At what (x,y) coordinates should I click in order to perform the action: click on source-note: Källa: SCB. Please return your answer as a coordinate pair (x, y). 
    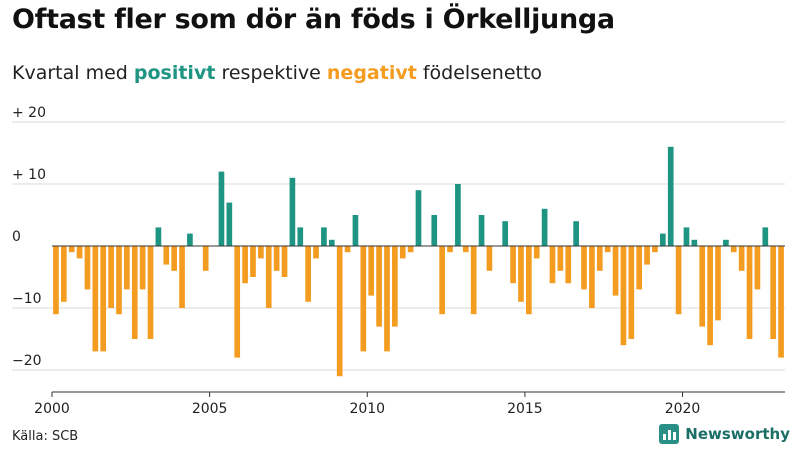
    Looking at the image, I should click on (45, 436).